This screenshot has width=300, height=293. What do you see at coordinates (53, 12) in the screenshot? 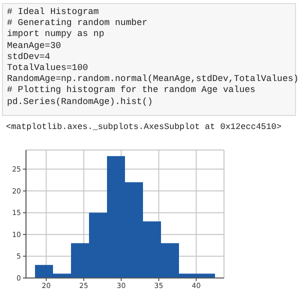
I see `text: # Ideal Histogram` at bounding box center [53, 12].